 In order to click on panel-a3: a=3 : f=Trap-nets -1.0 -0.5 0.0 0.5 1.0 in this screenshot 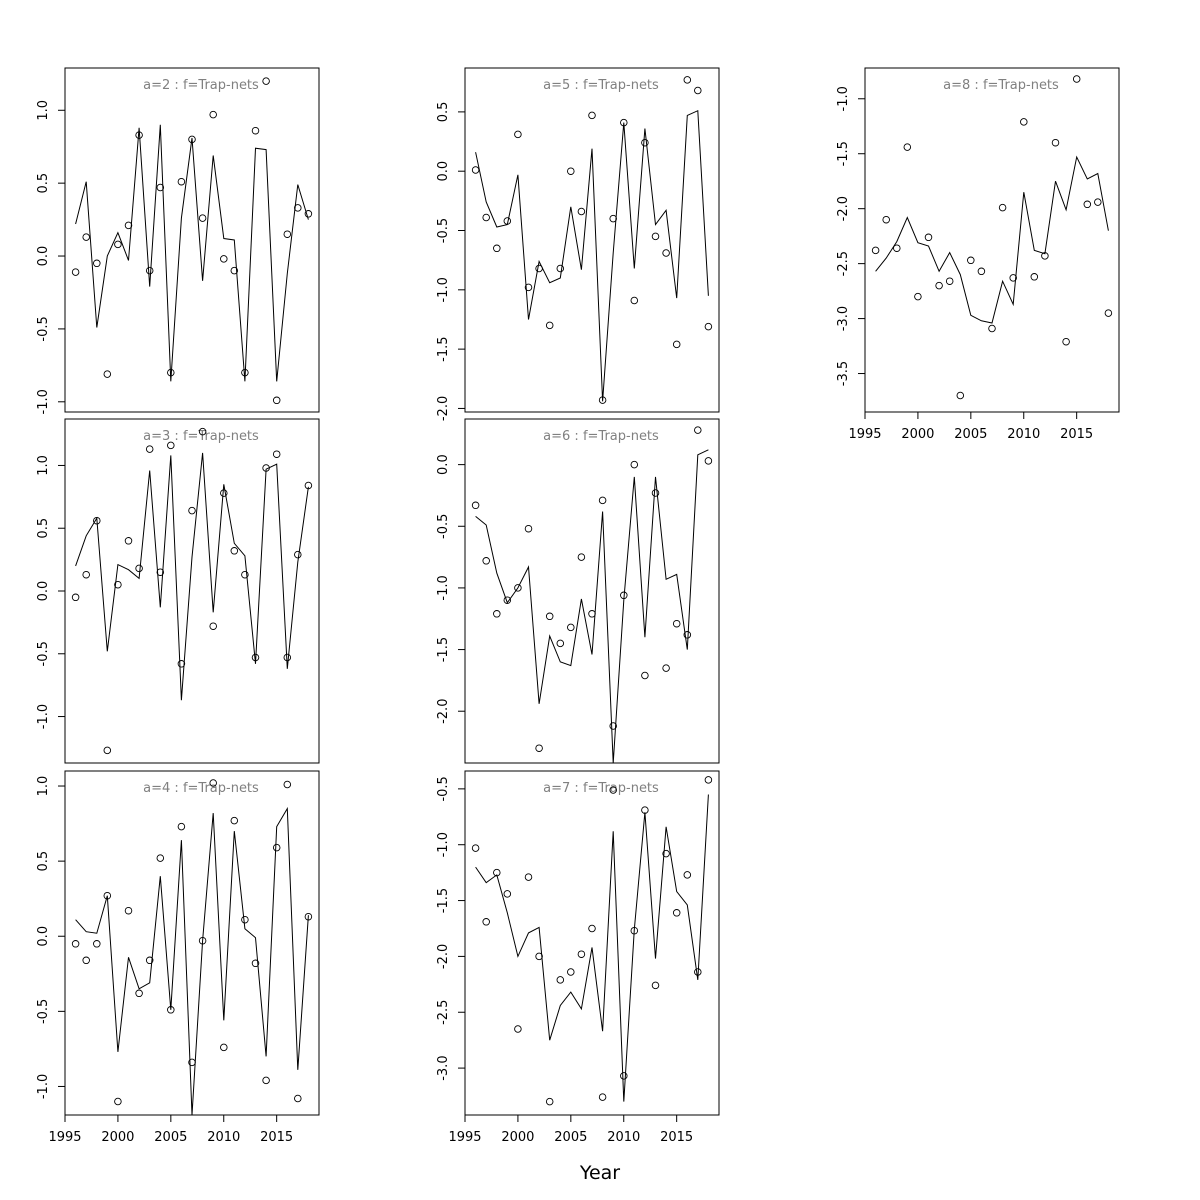, I will do `click(178, 591)`.